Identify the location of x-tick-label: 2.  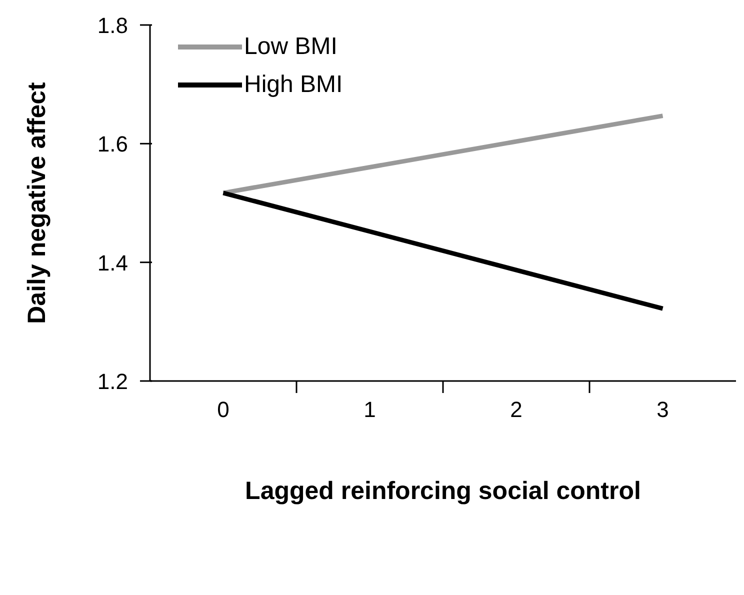
(516, 409).